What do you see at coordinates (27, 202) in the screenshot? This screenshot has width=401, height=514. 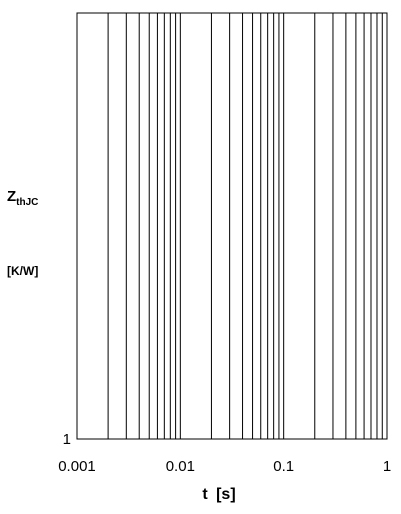 I see `y-axis-label-subscript: thJC` at bounding box center [27, 202].